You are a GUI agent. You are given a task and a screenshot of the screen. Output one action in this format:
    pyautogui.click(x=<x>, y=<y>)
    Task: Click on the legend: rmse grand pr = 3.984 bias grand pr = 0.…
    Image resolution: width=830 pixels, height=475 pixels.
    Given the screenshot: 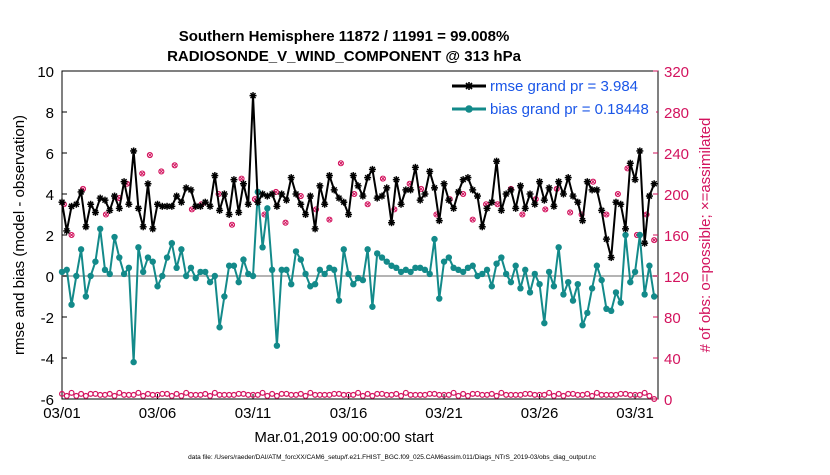 What is the action you would take?
    pyautogui.click(x=551, y=97)
    